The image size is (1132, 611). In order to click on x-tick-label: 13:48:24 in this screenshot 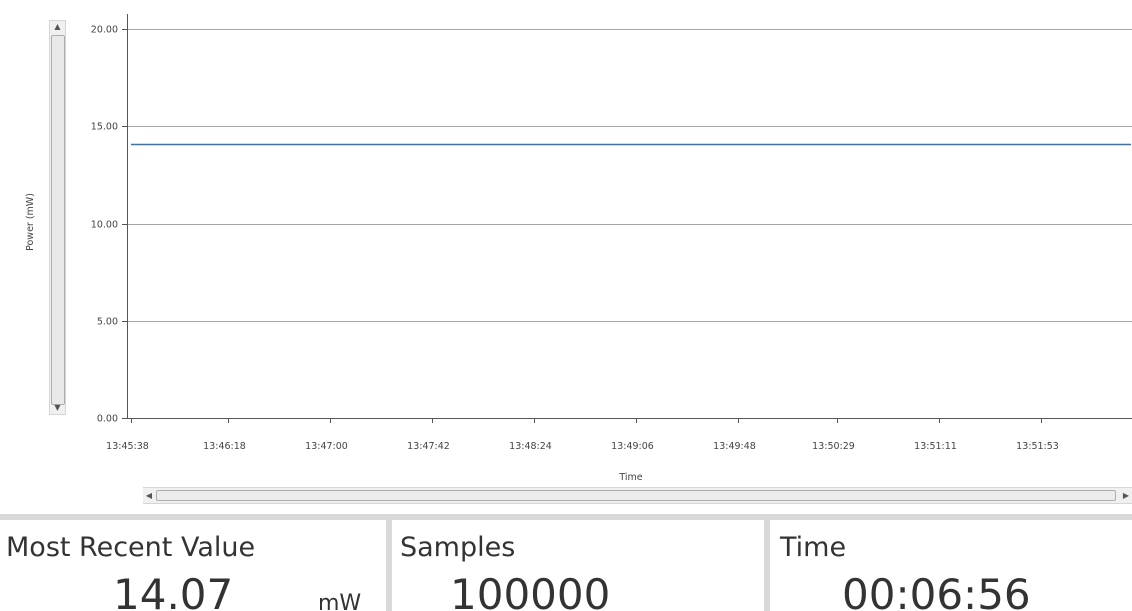, I will do `click(530, 446)`.